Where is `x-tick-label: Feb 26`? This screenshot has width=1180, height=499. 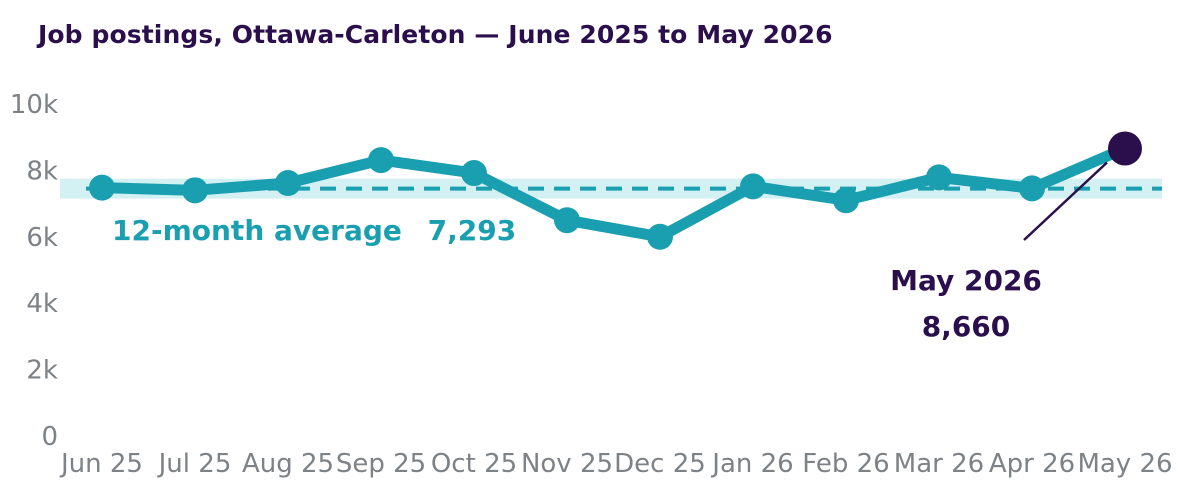 x-tick-label: Feb 26 is located at coordinates (845, 464).